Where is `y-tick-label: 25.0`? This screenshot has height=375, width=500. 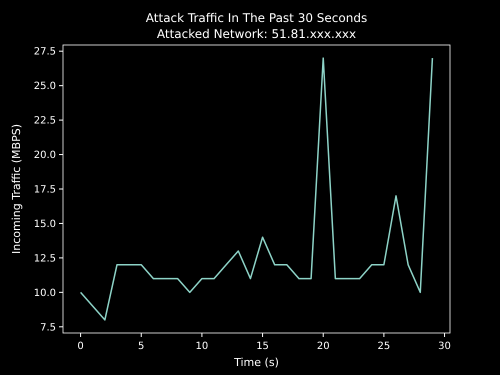
y-tick-label: 25.0 is located at coordinates (45, 86).